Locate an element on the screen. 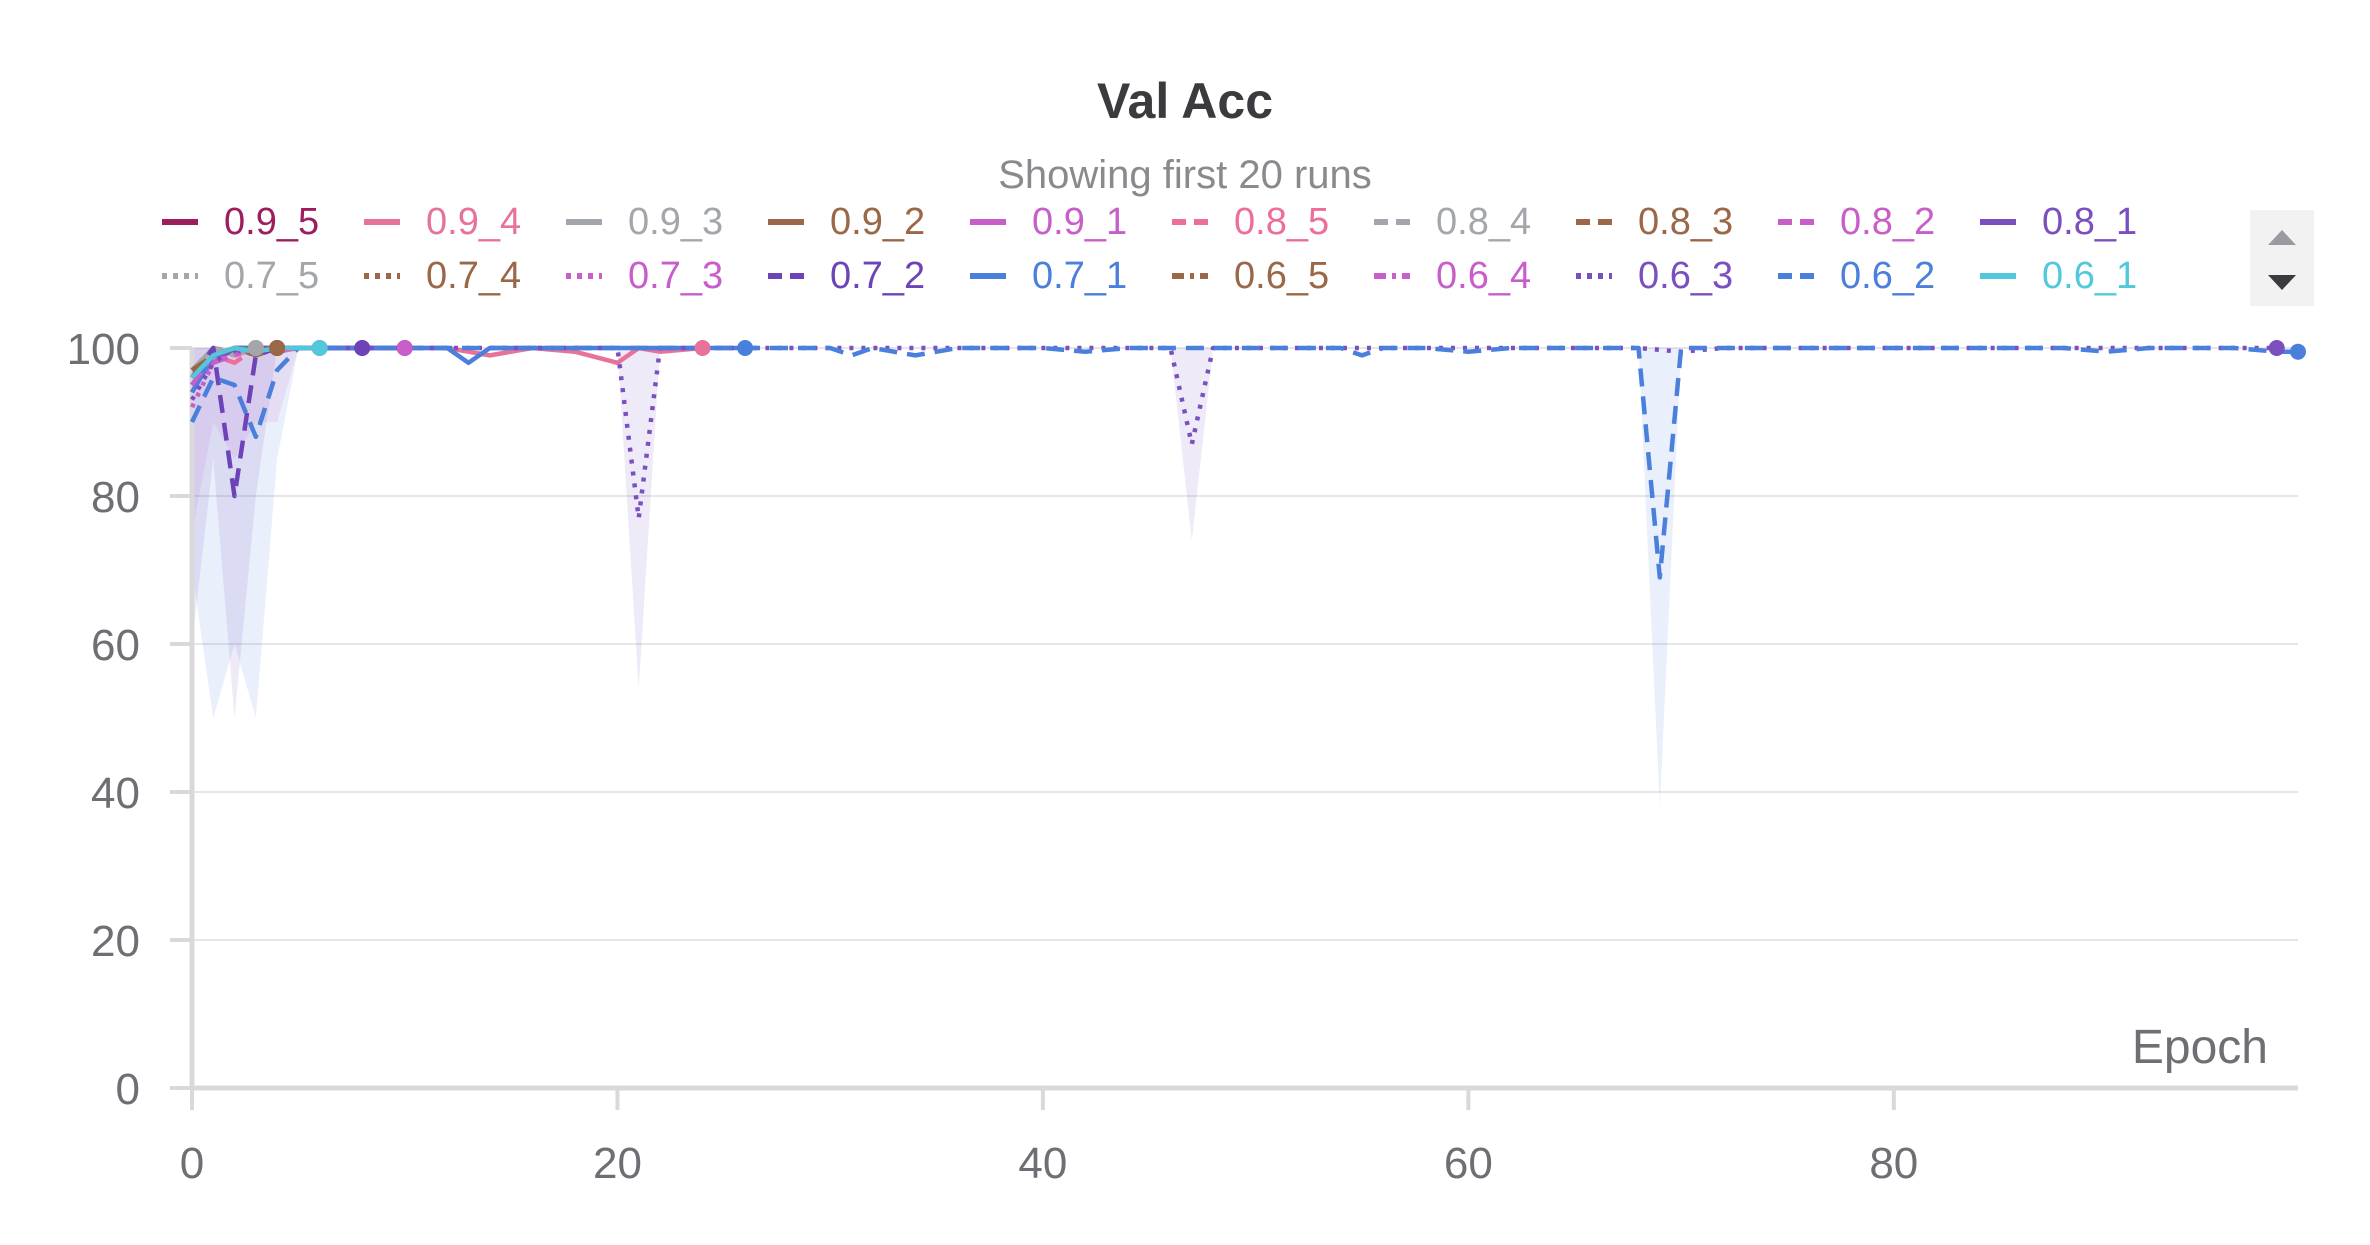 Image resolution: width=2370 pixels, height=1245 pixels. legend-label: 0.9_3 is located at coordinates (675, 222).